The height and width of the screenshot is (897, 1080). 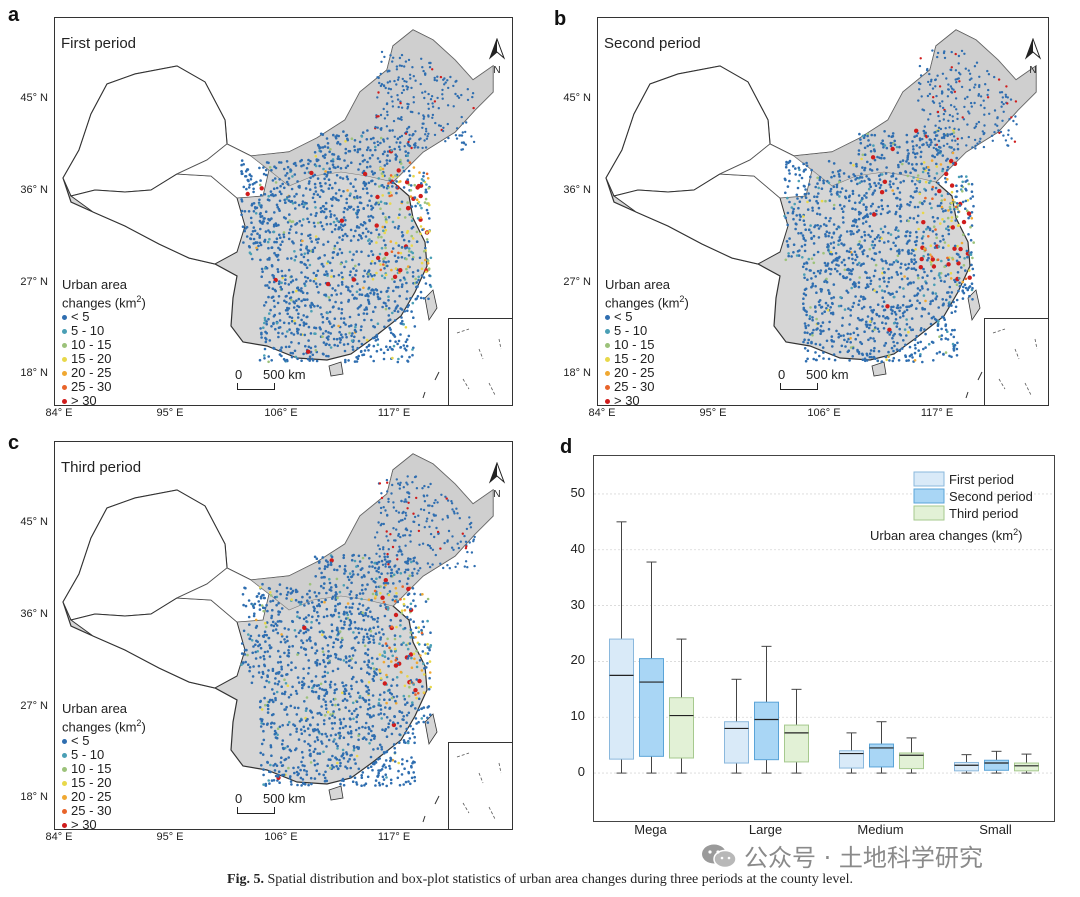 What do you see at coordinates (284, 374) in the screenshot?
I see `scale-end: 500 km` at bounding box center [284, 374].